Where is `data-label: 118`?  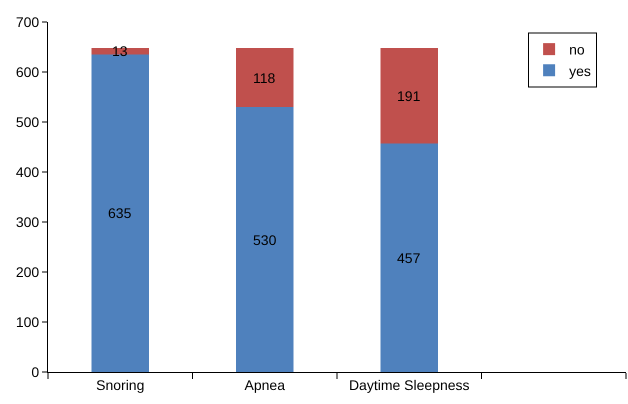
data-label: 118 is located at coordinates (264, 78).